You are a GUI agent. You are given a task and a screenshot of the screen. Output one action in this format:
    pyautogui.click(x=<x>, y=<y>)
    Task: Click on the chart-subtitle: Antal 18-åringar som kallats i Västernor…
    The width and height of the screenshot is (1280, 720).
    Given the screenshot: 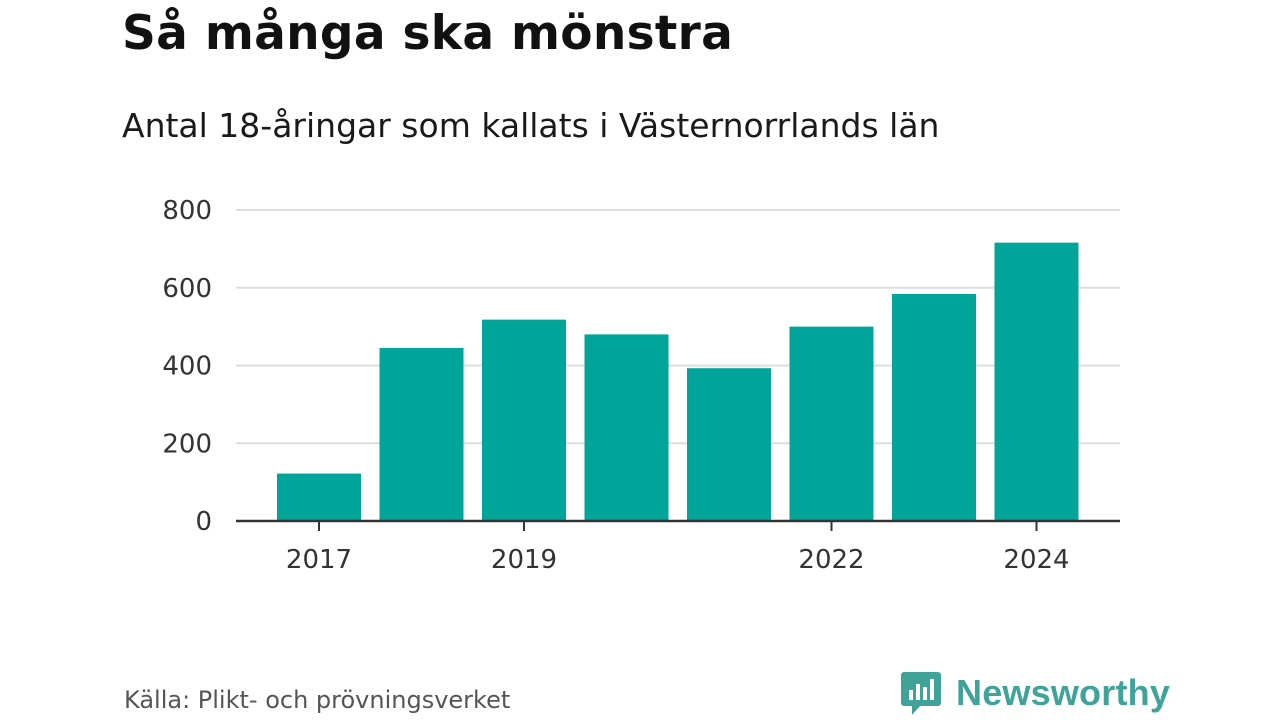 What is the action you would take?
    pyautogui.click(x=531, y=125)
    